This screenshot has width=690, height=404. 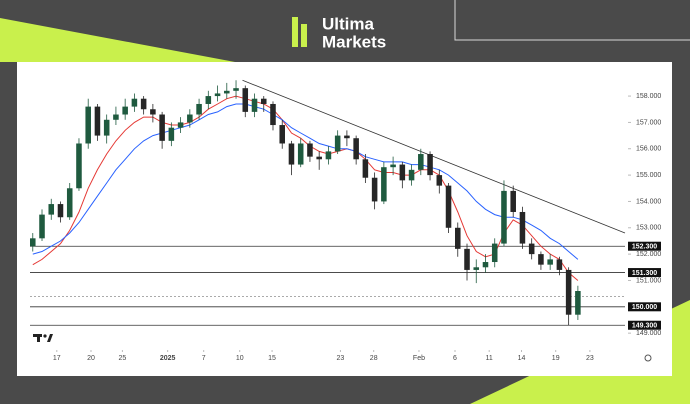 I want to click on brand-line2: Markets, so click(x=354, y=41).